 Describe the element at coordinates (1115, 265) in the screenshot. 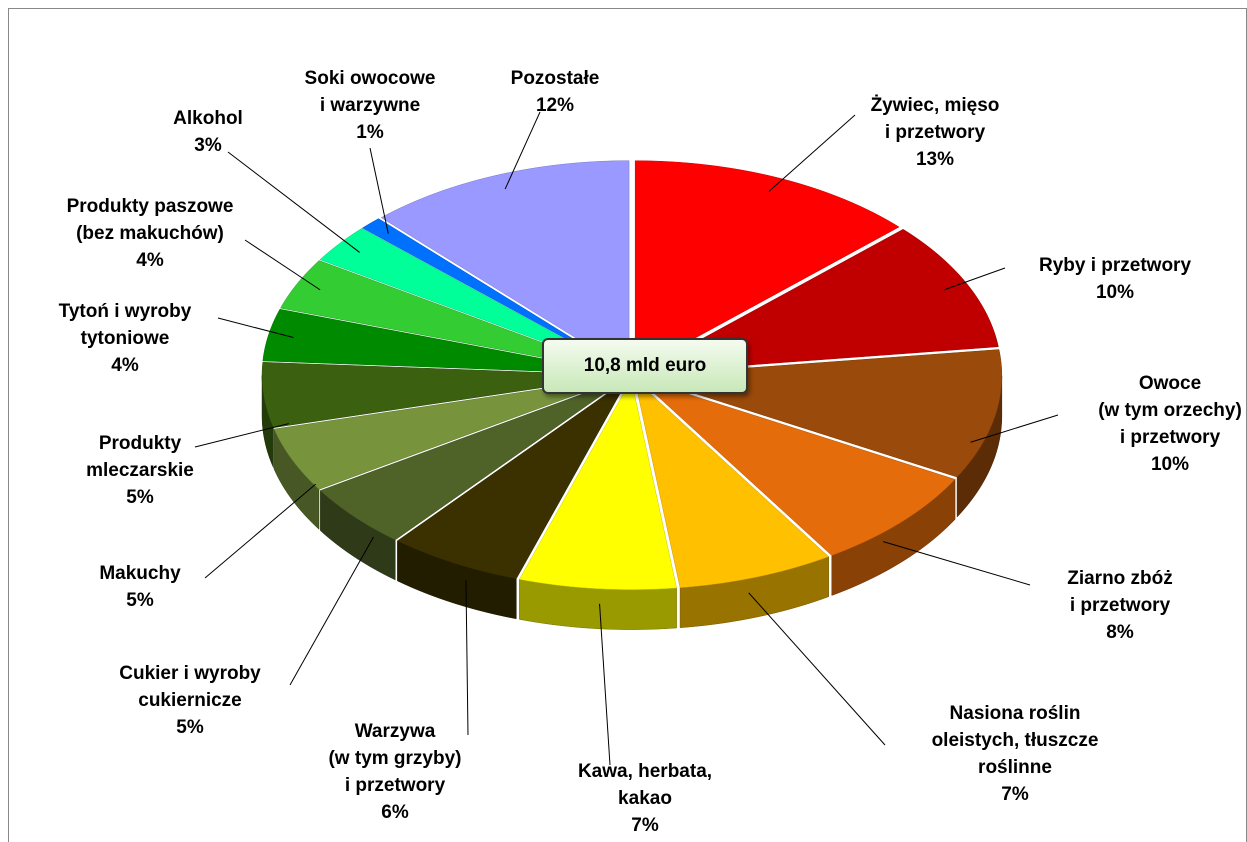

I see `slice-label: Ryby i przetwory` at that location.